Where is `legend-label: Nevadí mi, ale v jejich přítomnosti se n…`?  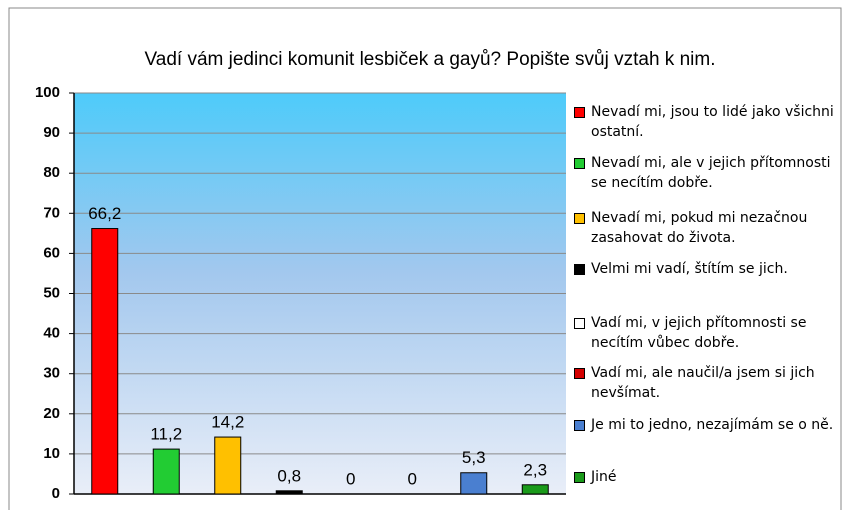
legend-label: Nevadí mi, ale v jejich přítomnosti se n… is located at coordinates (711, 173).